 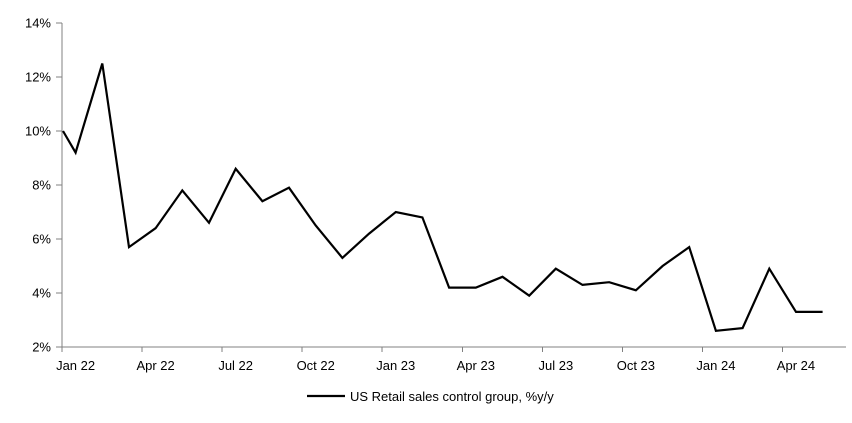 What do you see at coordinates (59, 185) in the screenshot?
I see `y-axis-ticks` at bounding box center [59, 185].